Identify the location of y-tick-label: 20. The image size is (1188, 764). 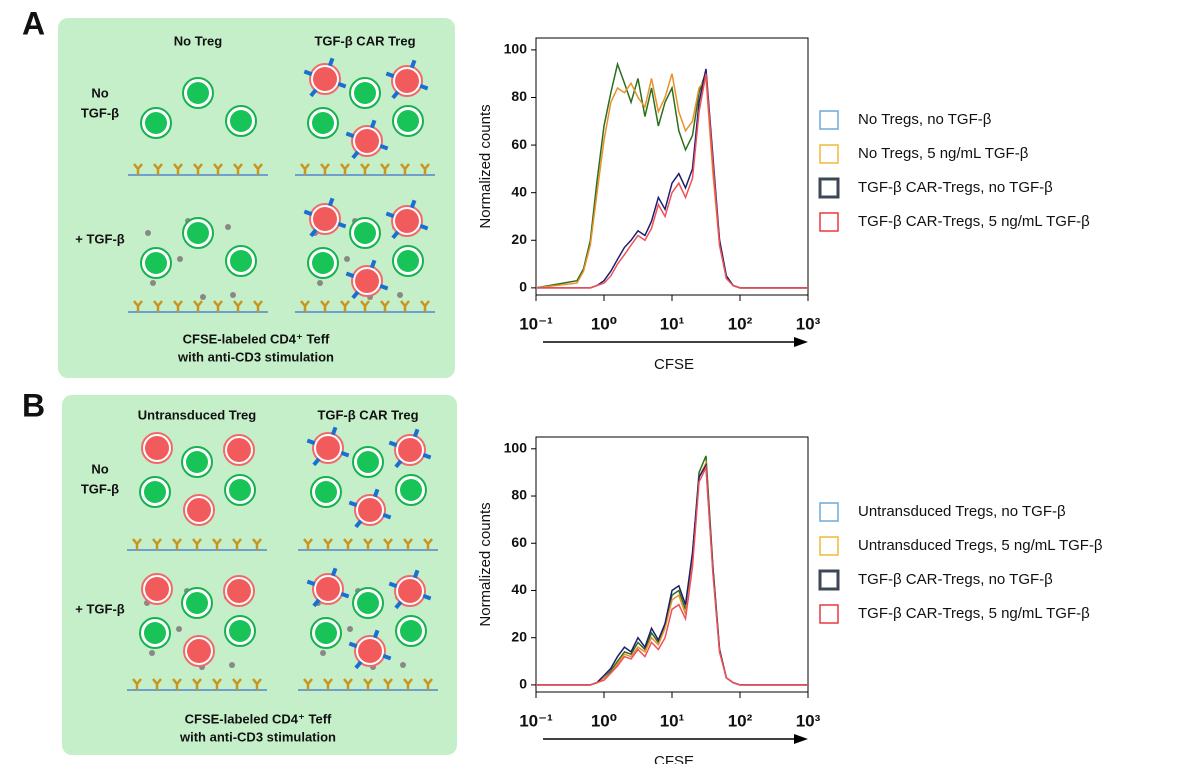
(519, 239).